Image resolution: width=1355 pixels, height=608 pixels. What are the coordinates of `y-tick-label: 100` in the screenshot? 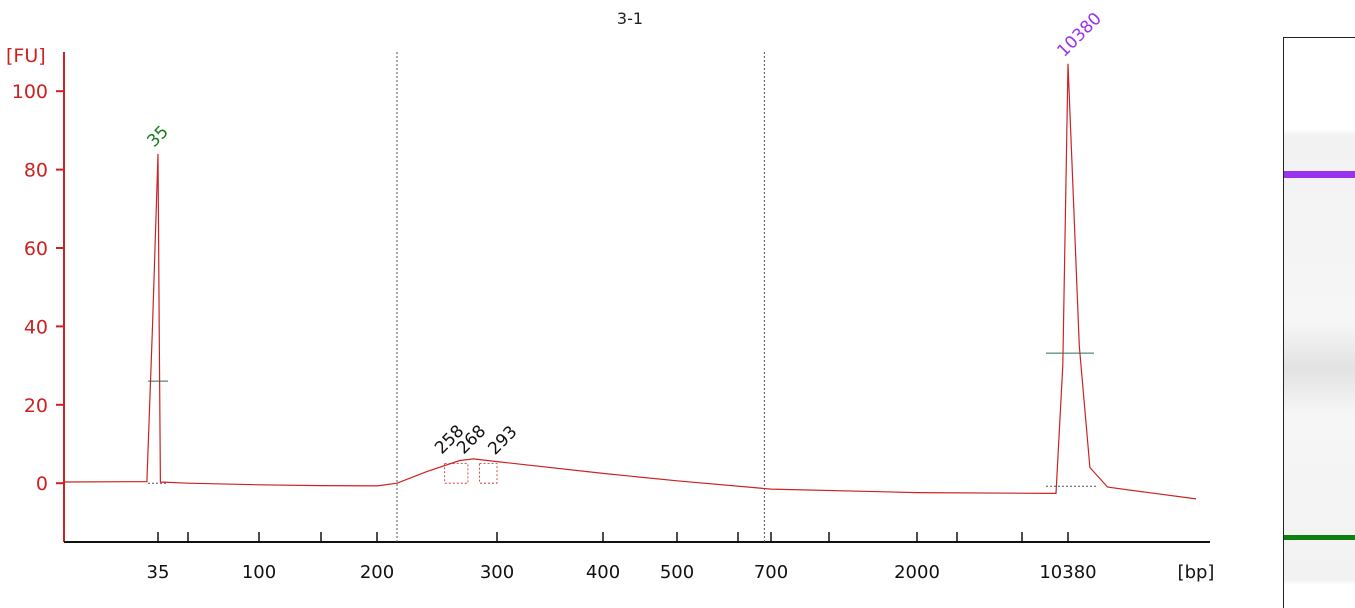 It's located at (30, 92).